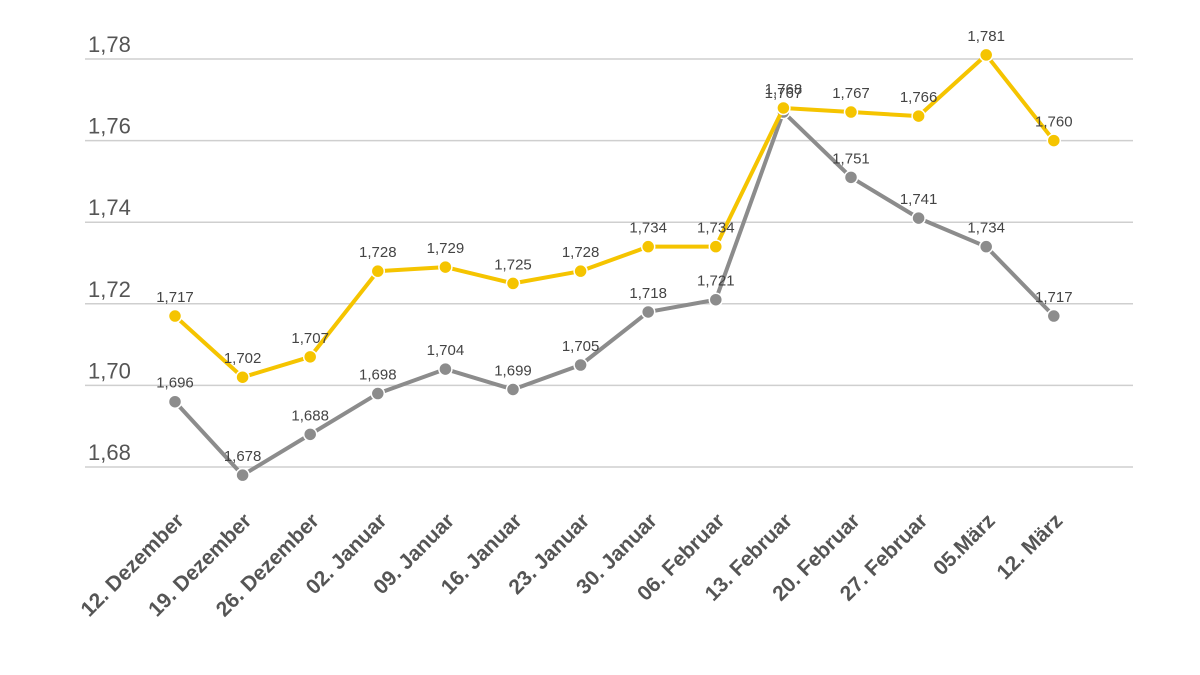 This screenshot has width=1200, height=675. I want to click on data-label-grau: 1,721, so click(716, 281).